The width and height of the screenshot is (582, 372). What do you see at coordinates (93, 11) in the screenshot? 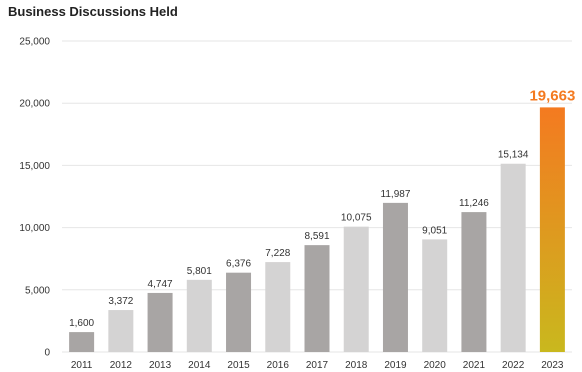
I see `chart-title: Business Discussions Held` at bounding box center [93, 11].